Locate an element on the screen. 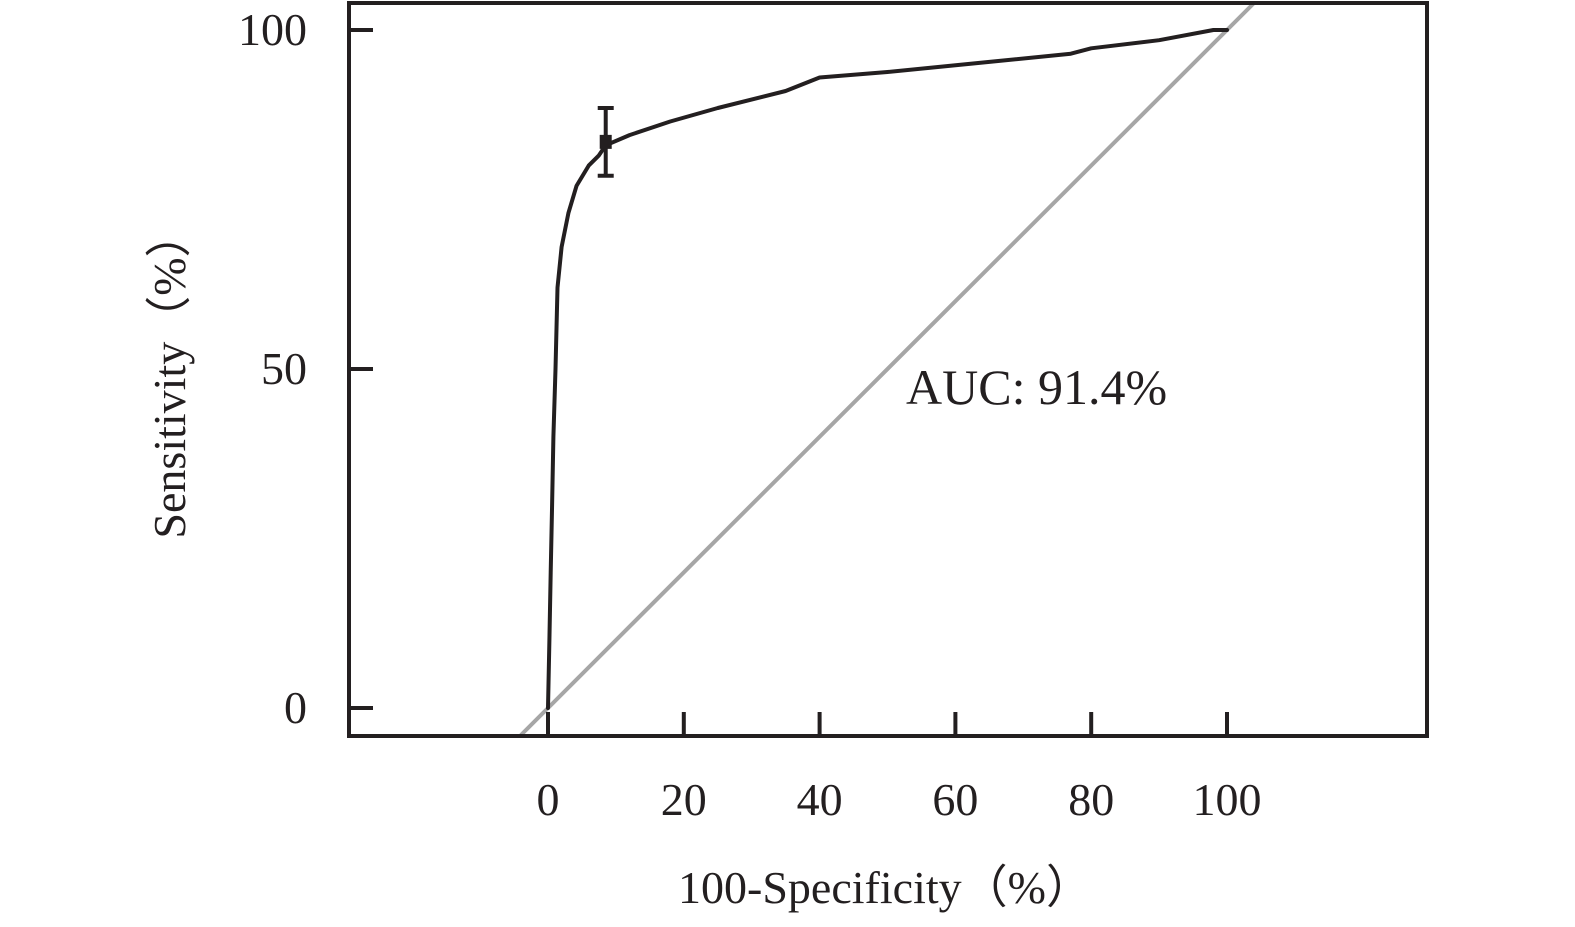  cutoff-marker is located at coordinates (605, 141).